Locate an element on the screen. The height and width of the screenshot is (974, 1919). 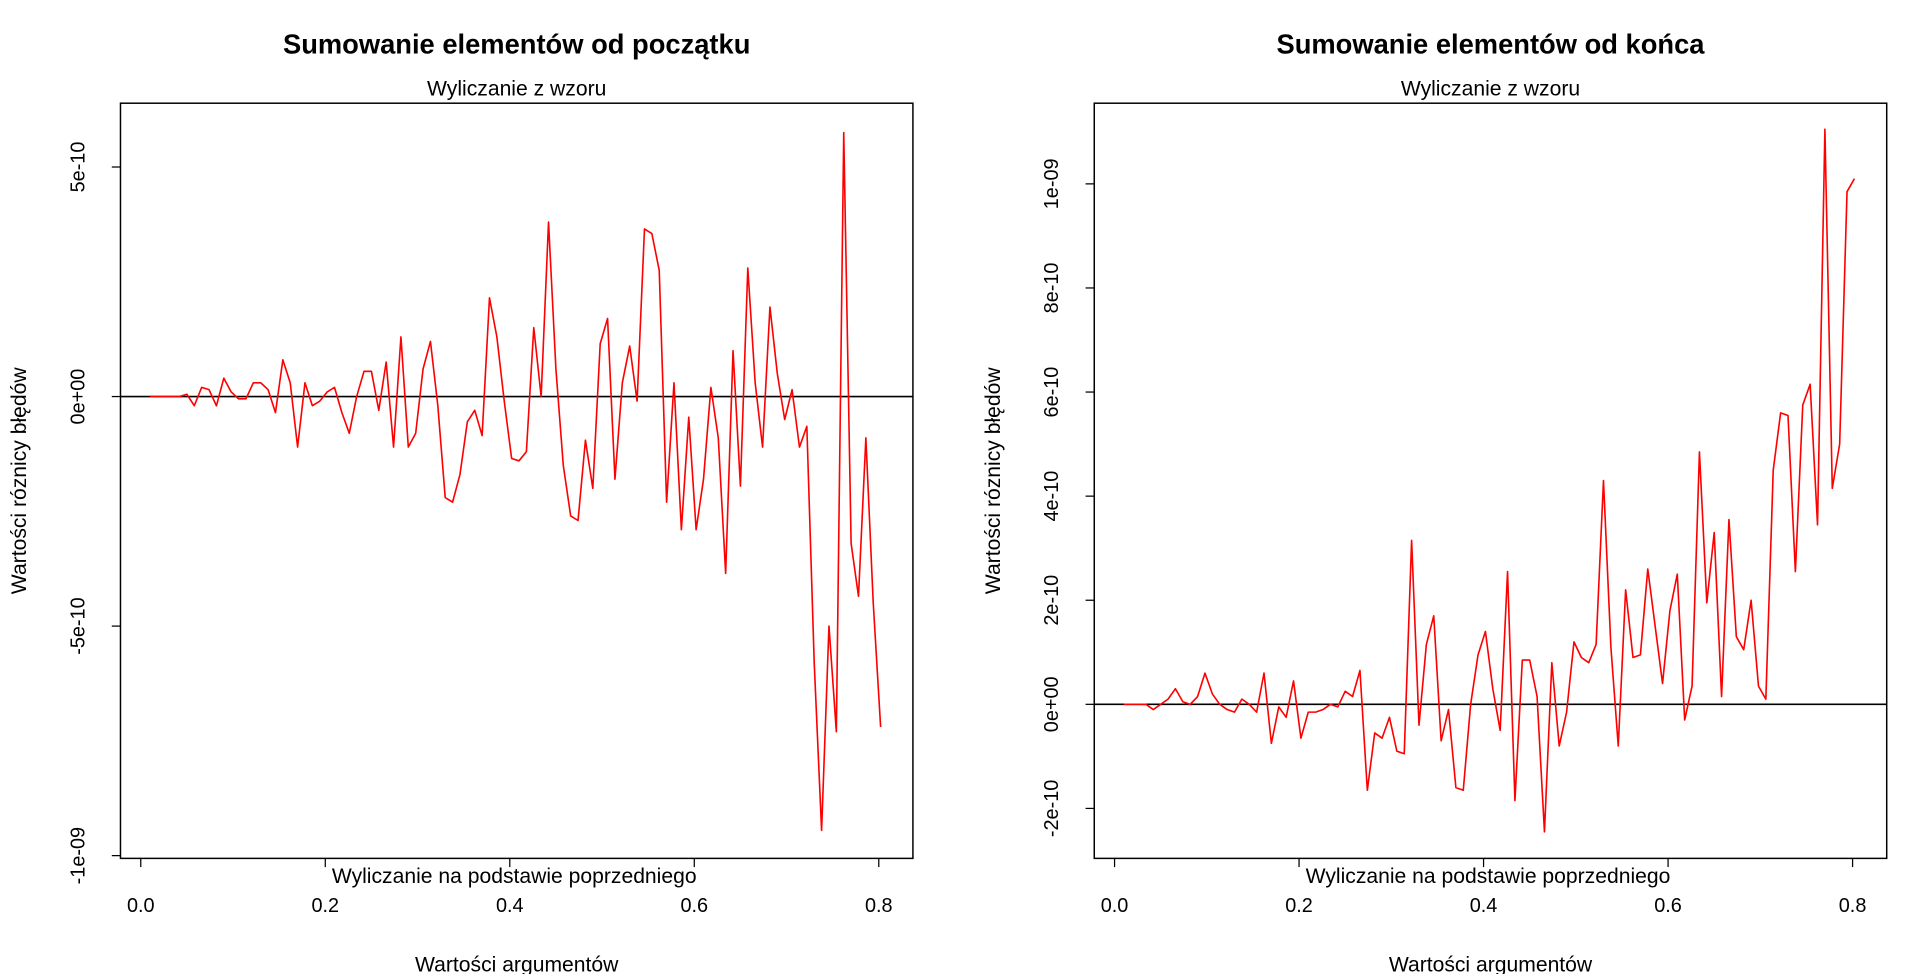
y-tick-label: -5e-10 is located at coordinates (78, 625).